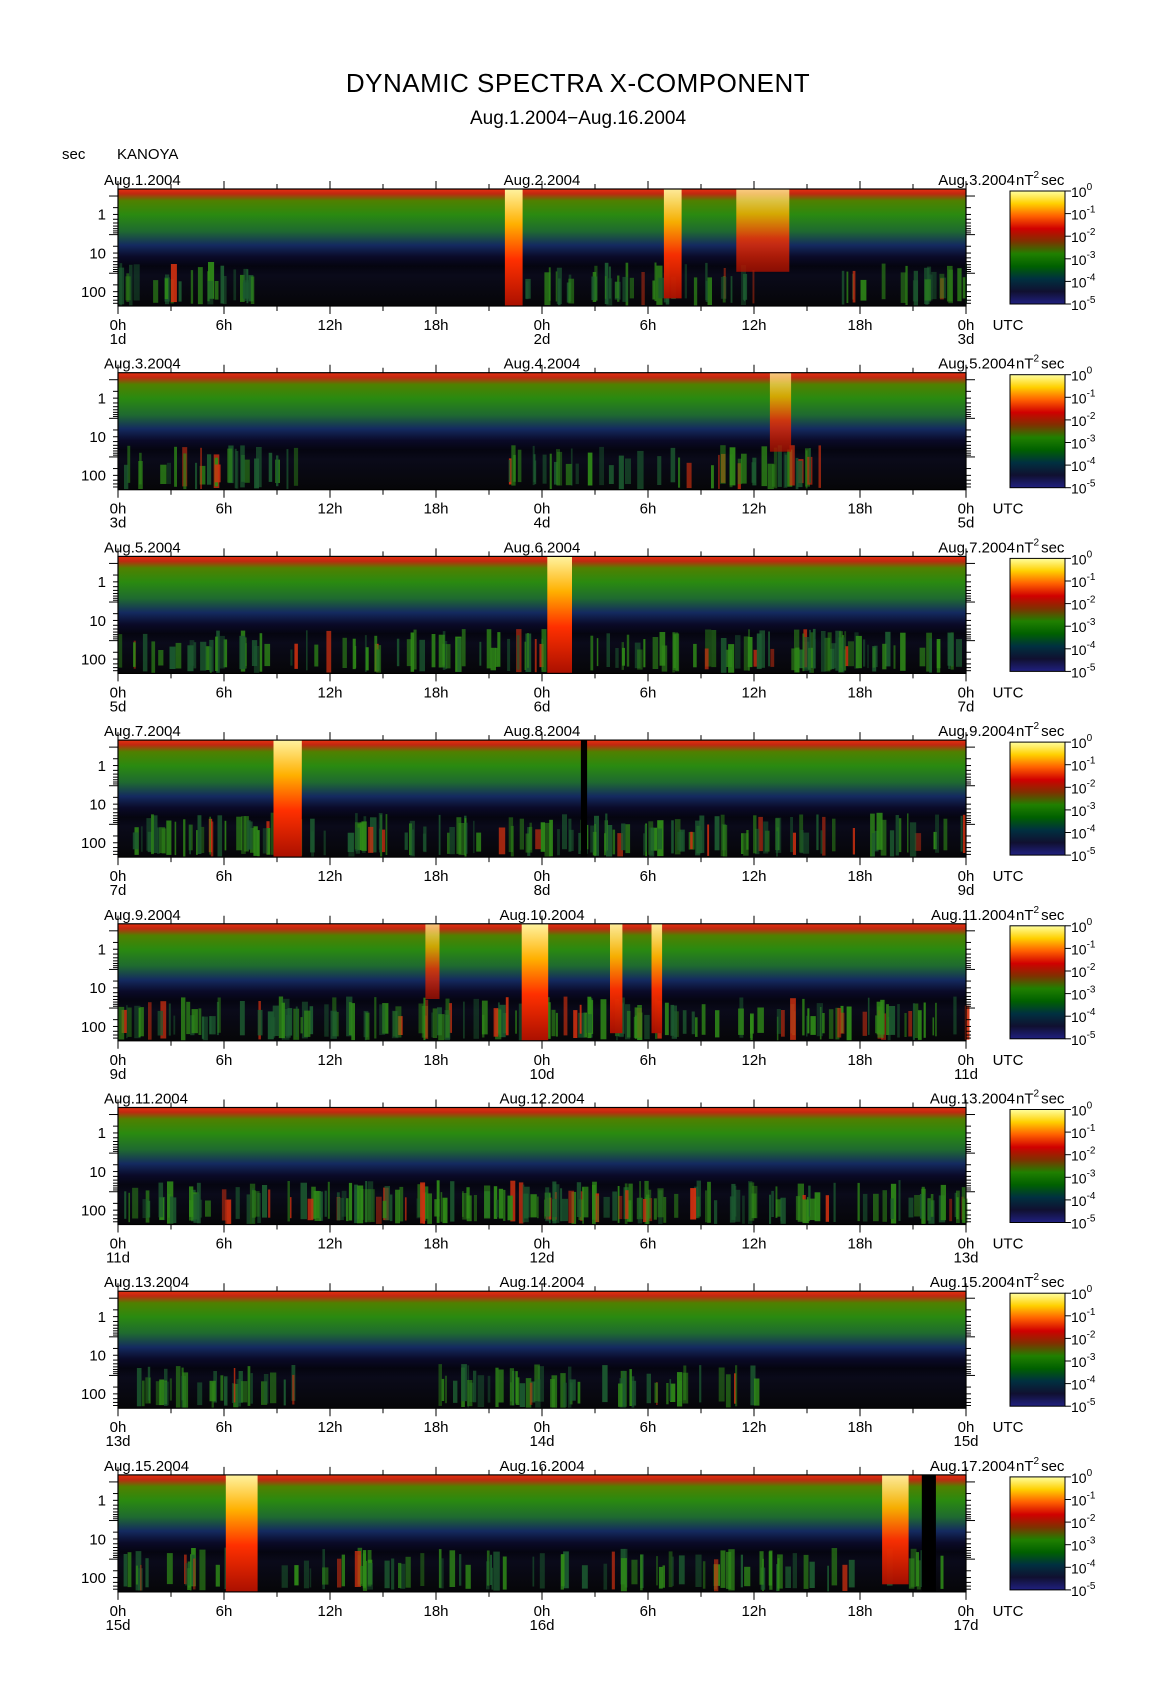 This screenshot has height=1704, width=1156. What do you see at coordinates (1083, 465) in the screenshot?
I see `colorbar-tick-label: 10⁻⁴` at bounding box center [1083, 465].